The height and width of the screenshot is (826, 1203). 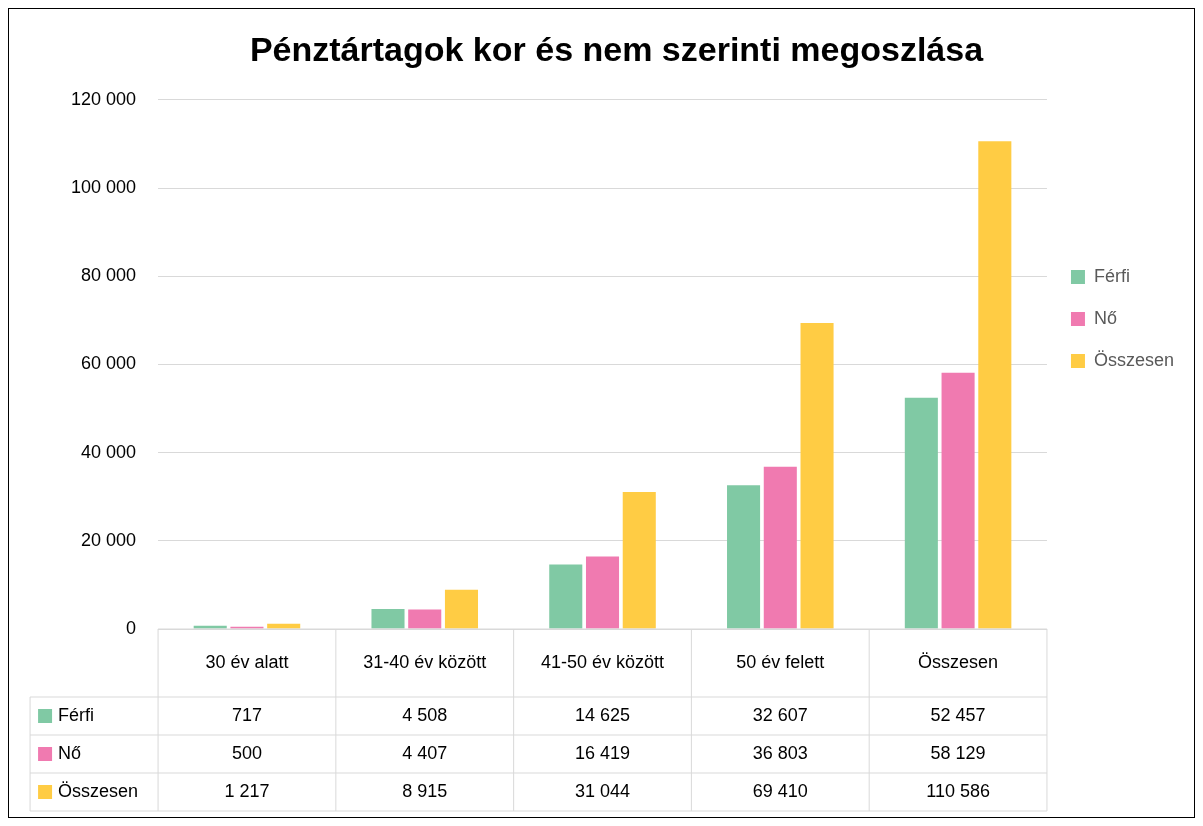 What do you see at coordinates (780, 752) in the screenshot?
I see `data-label: 36 803` at bounding box center [780, 752].